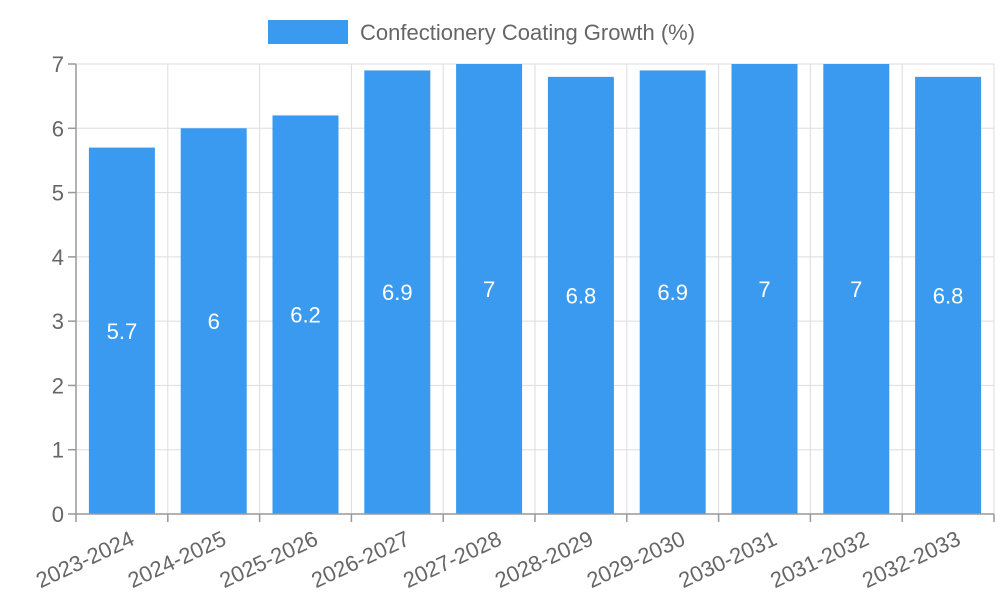 This screenshot has width=1000, height=600. I want to click on x-tick-label: 2030-2031, so click(728, 559).